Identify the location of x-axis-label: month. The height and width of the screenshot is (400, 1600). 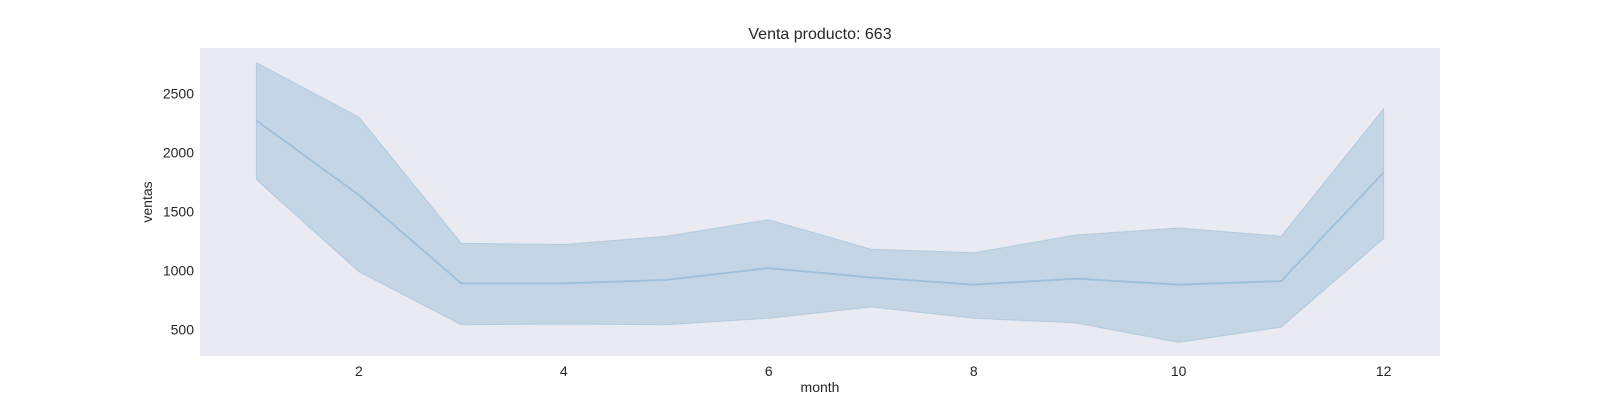
(820, 387).